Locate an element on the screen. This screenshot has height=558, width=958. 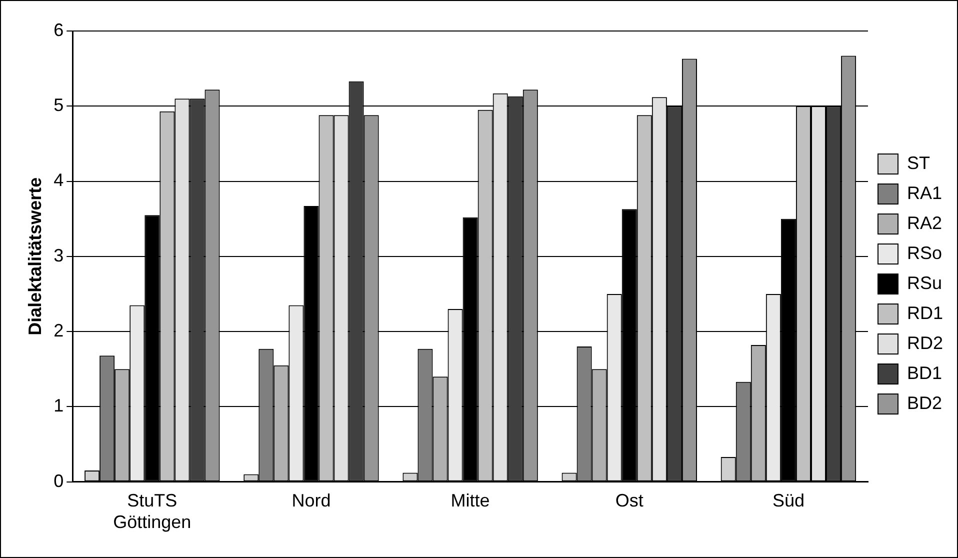
legend-label: RA1 is located at coordinates (924, 192).